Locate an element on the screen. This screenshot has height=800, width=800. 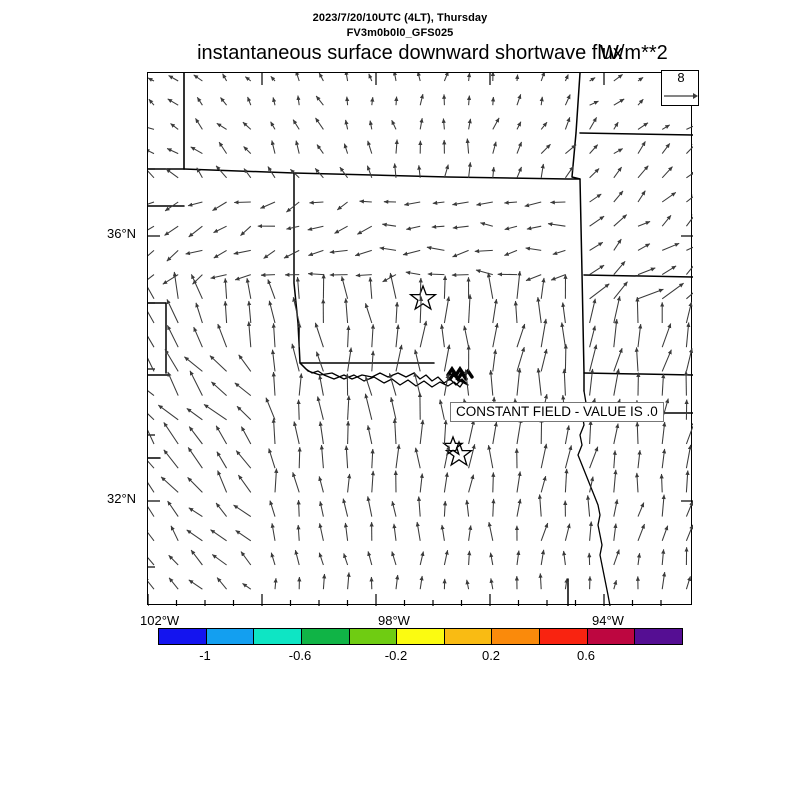
station-star-south is located at coordinates (457, 451).